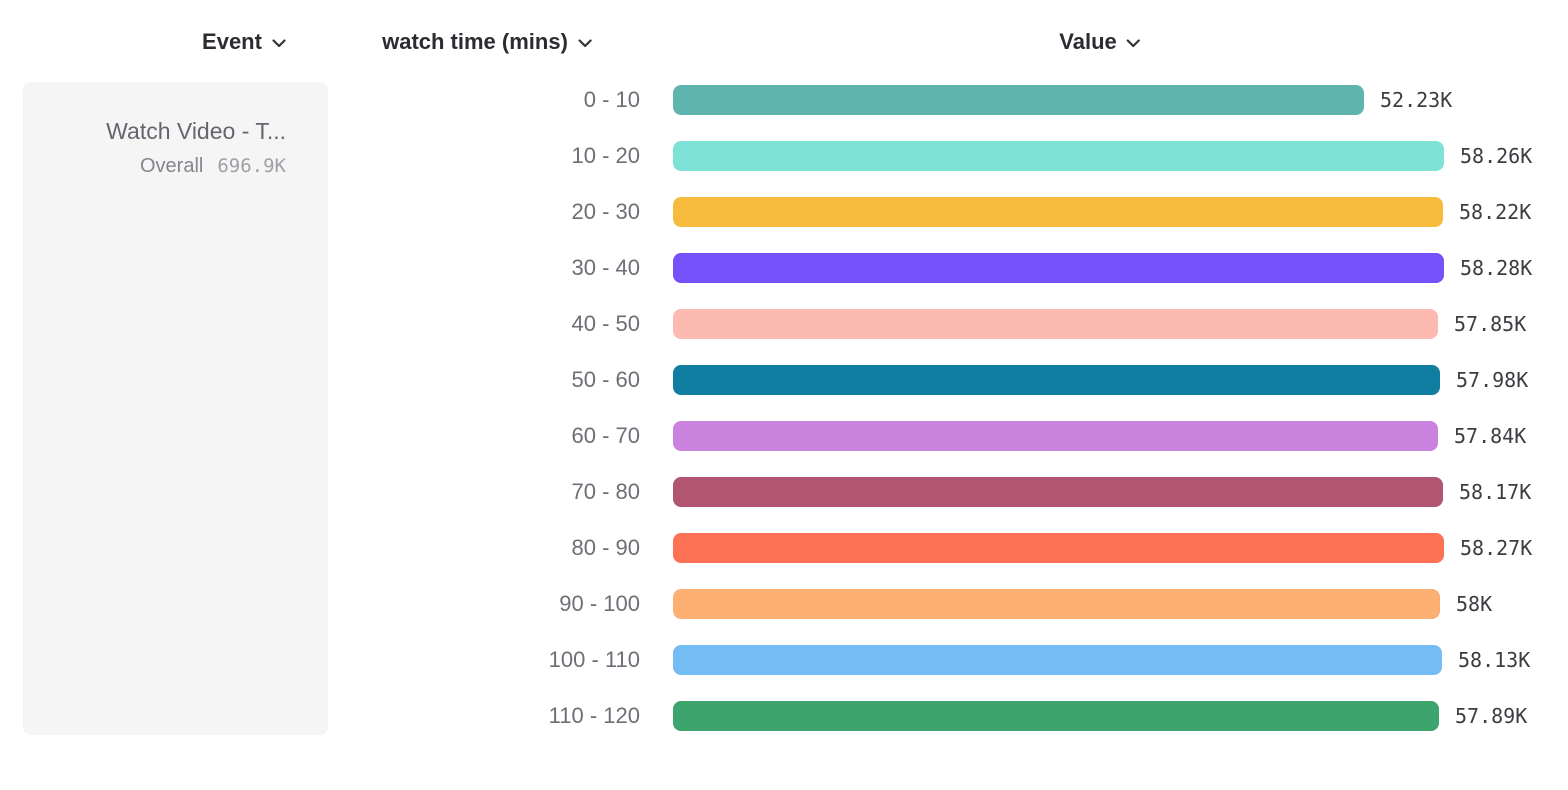 The width and height of the screenshot is (1568, 790). I want to click on value-label: 57.89K, so click(1491, 716).